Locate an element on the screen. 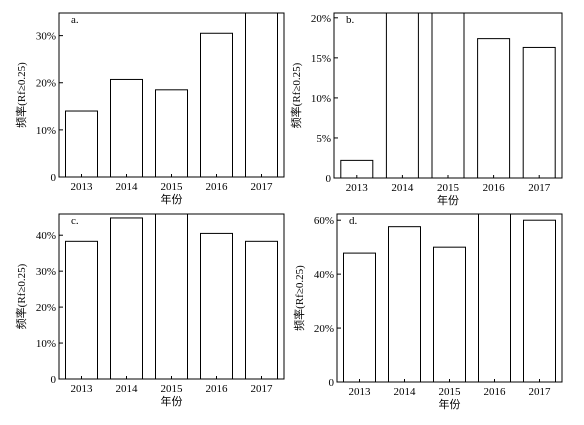  panel-label: c. is located at coordinates (75, 221).